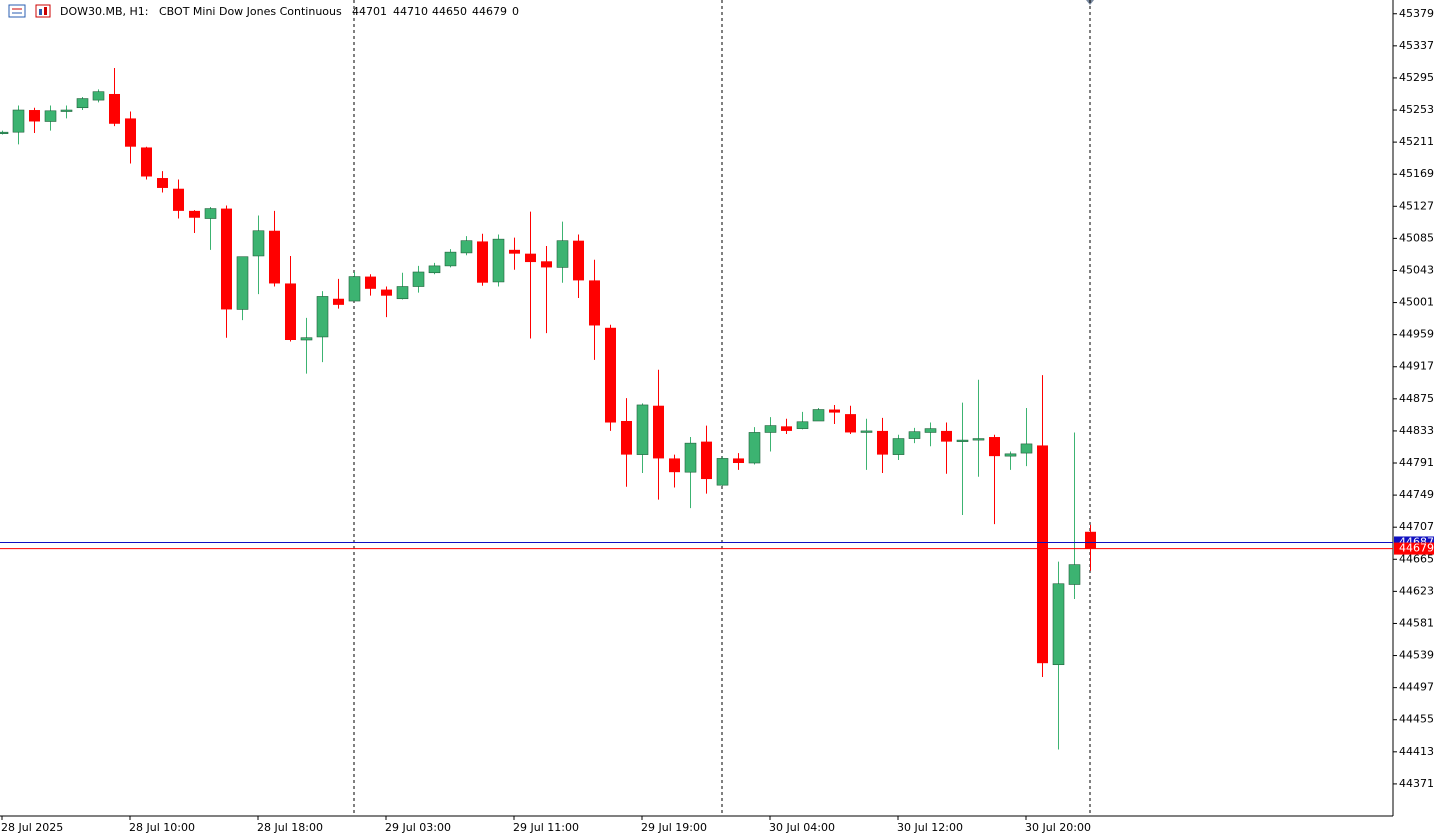 The height and width of the screenshot is (838, 1444). I want to click on x-tick-label: 29 Jul 03:00, so click(418, 827).